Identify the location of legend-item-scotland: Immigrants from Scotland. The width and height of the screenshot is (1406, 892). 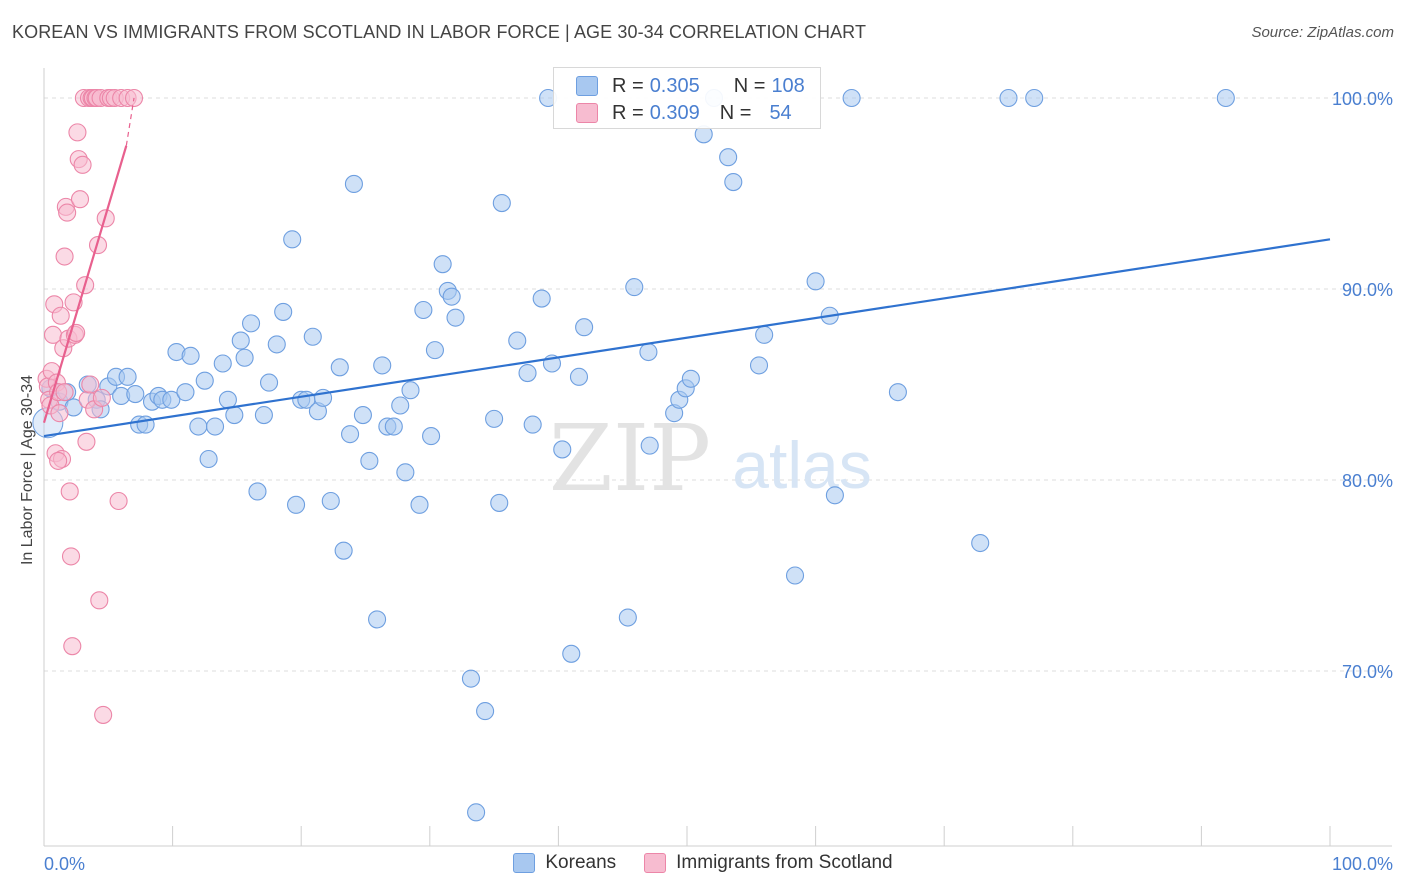
(768, 863).